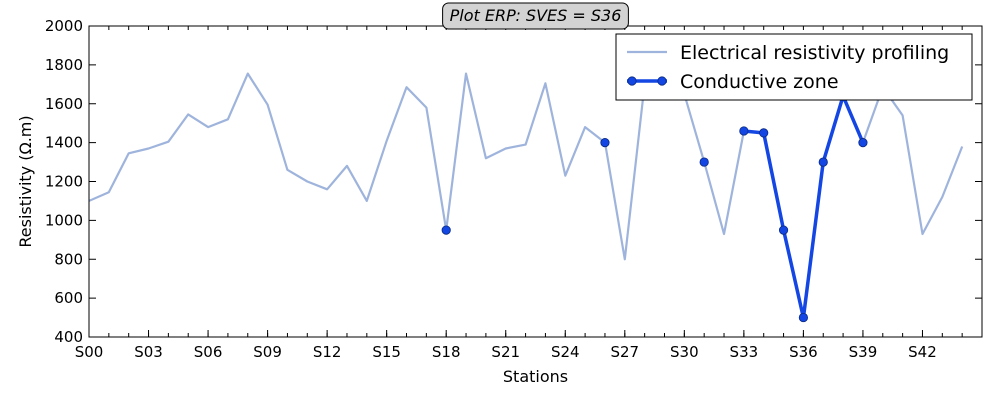  I want to click on y-tick-label: 400, so click(68, 337).